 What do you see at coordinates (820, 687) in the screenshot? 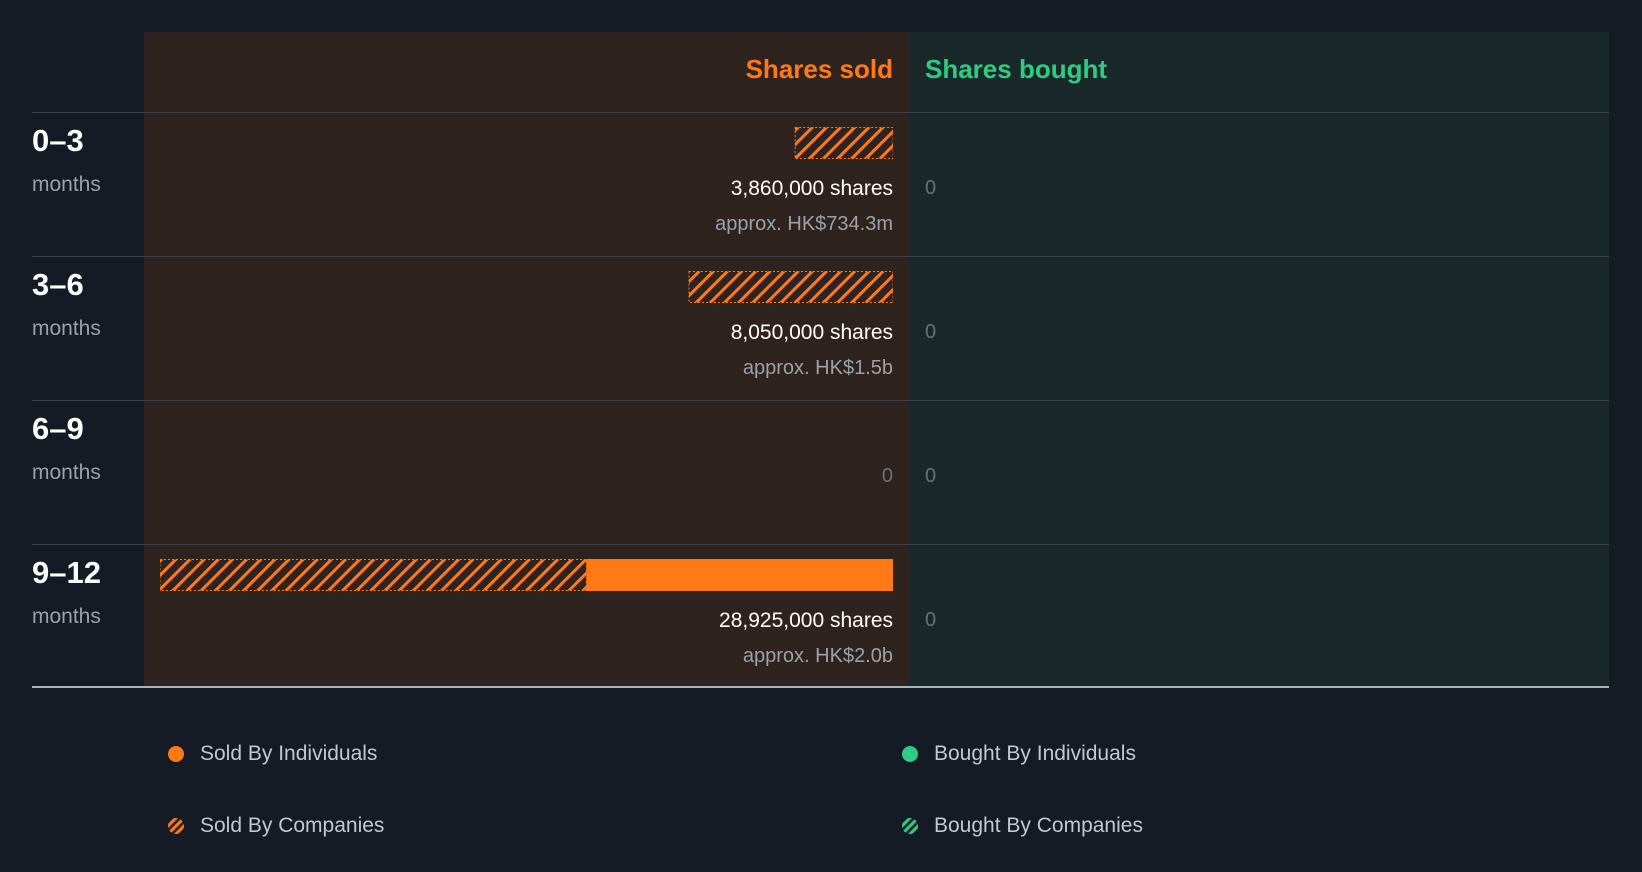
I see `chart-baseline` at bounding box center [820, 687].